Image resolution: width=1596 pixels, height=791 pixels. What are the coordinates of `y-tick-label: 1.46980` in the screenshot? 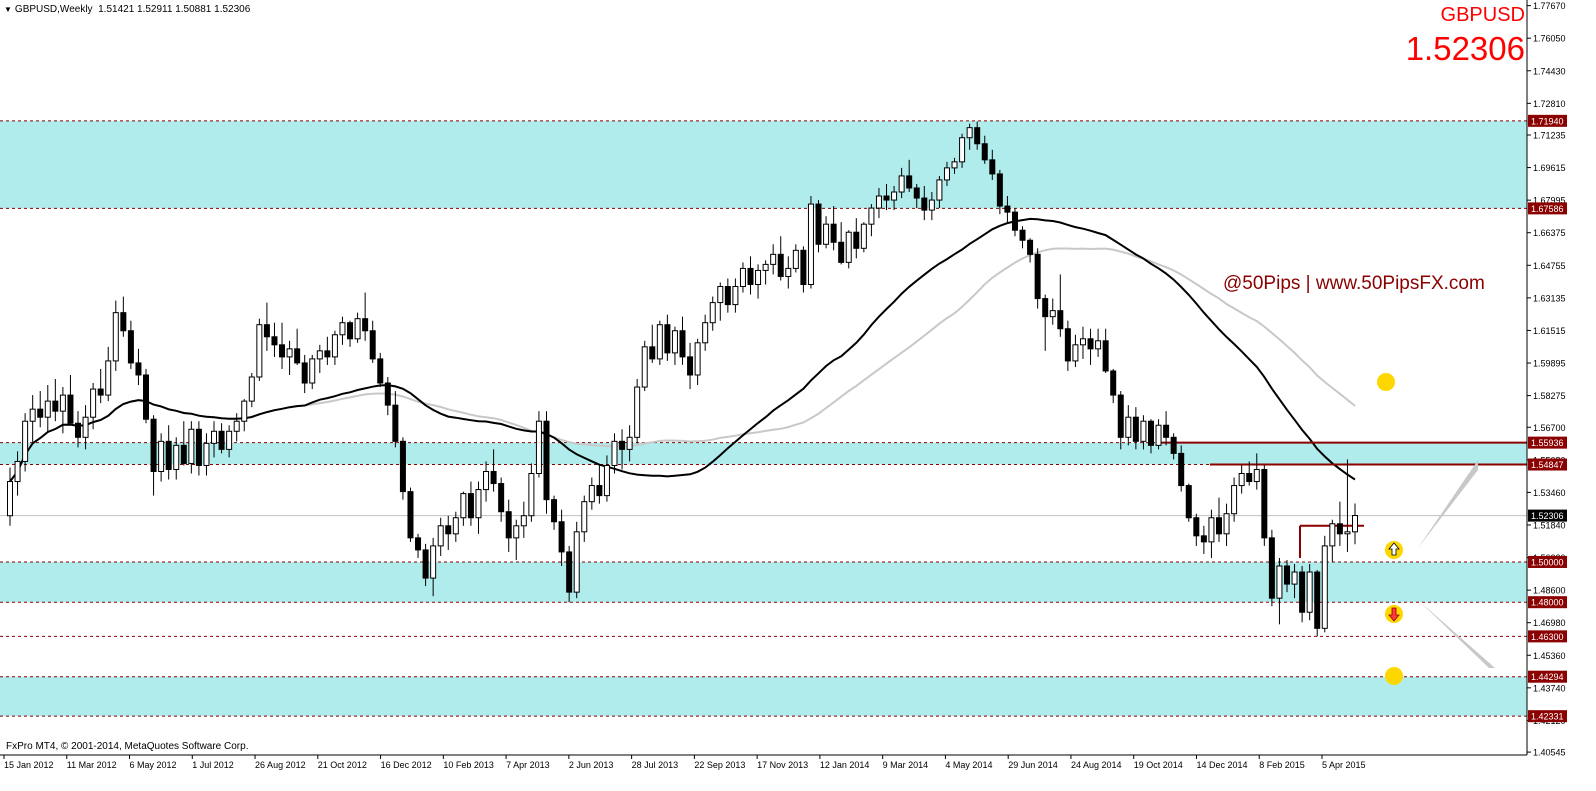 It's located at (1549, 623).